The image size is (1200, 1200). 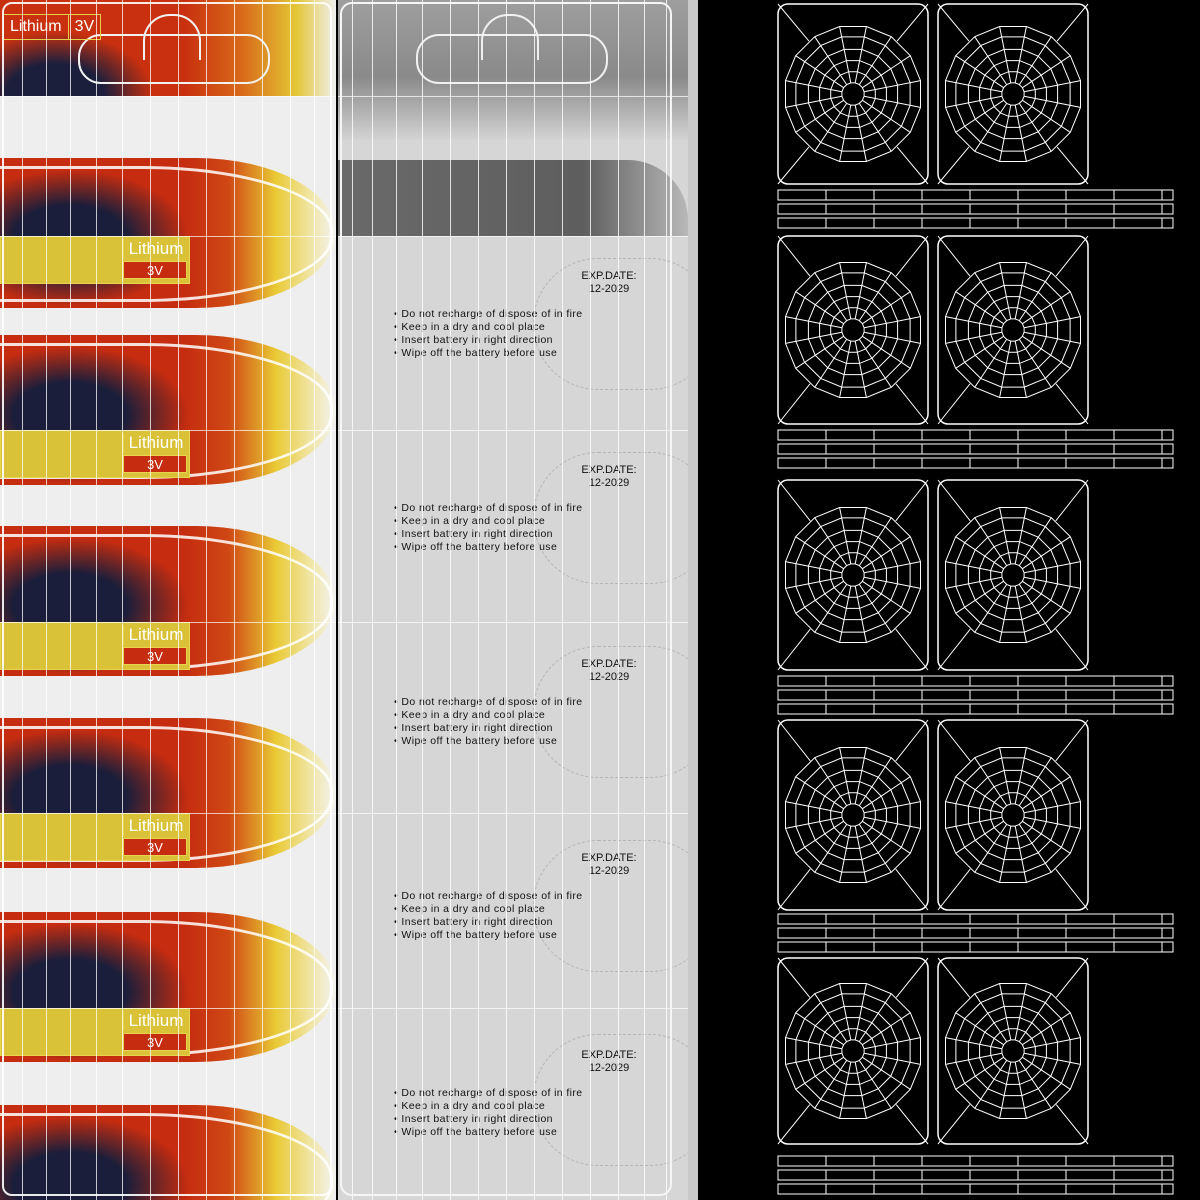 What do you see at coordinates (693, 600) in the screenshot?
I see `gray-strip-edge` at bounding box center [693, 600].